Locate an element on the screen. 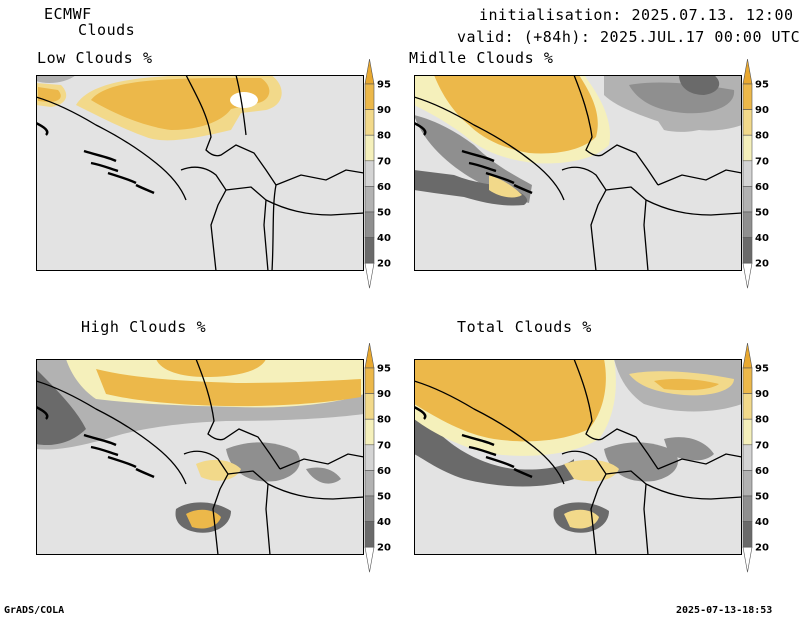 This screenshot has width=800, height=618. product-name: Clouds is located at coordinates (107, 30).